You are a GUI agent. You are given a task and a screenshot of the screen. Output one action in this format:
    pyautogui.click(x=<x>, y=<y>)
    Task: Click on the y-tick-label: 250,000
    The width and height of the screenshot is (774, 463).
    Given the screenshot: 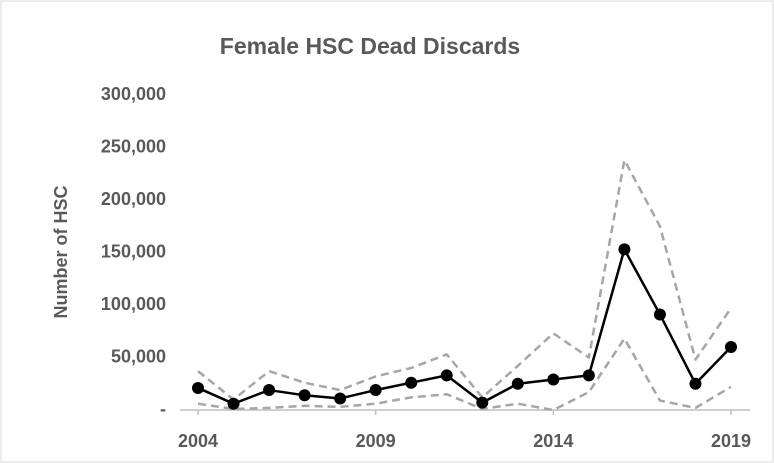 What is the action you would take?
    pyautogui.click(x=133, y=146)
    